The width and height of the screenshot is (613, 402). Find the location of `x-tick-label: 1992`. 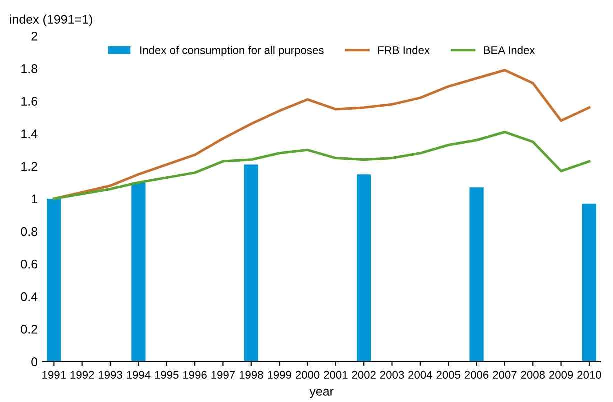

x-tick-label: 1992 is located at coordinates (82, 375).